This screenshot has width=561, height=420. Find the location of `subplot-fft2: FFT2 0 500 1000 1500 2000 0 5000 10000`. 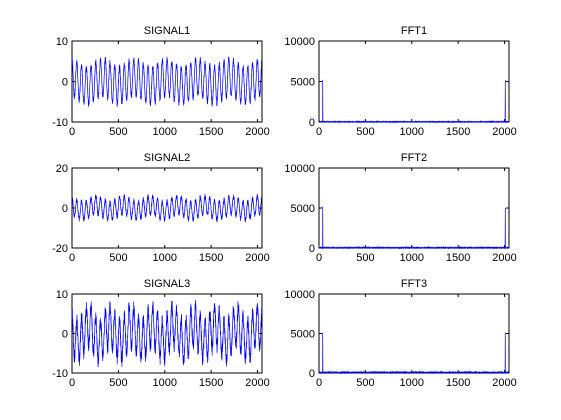

subplot-fft2: FFT2 0 500 1000 1500 2000 0 5000 10000 is located at coordinates (400, 208).